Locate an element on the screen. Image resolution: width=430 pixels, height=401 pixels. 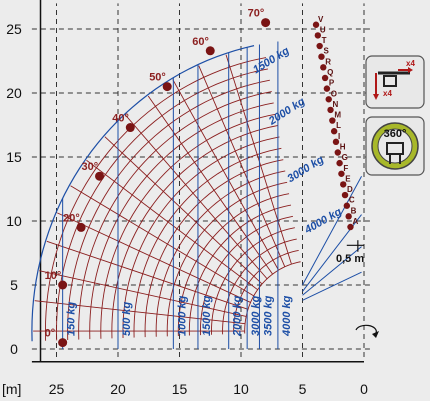
extension-letter: L is located at coordinates (338, 125).